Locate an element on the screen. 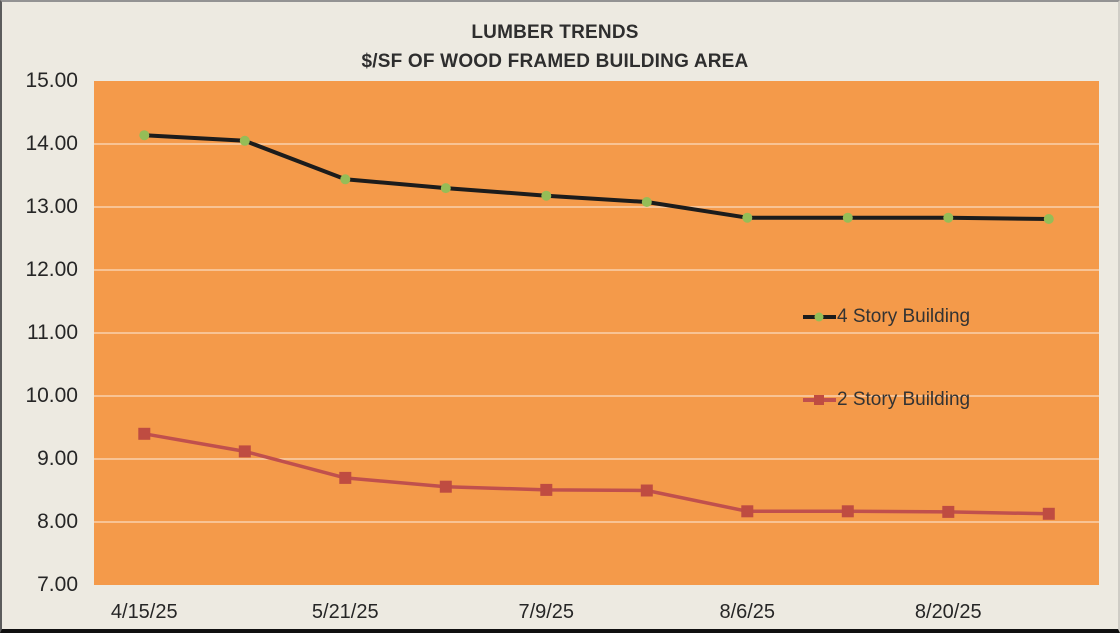 The image size is (1120, 633). x-tick-label: 4/15/25 is located at coordinates (144, 612).